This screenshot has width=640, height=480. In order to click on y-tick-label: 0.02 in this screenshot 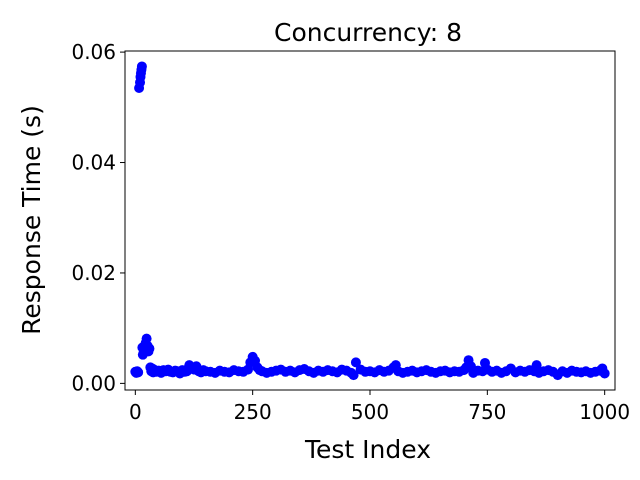, I will do `click(93, 273)`.